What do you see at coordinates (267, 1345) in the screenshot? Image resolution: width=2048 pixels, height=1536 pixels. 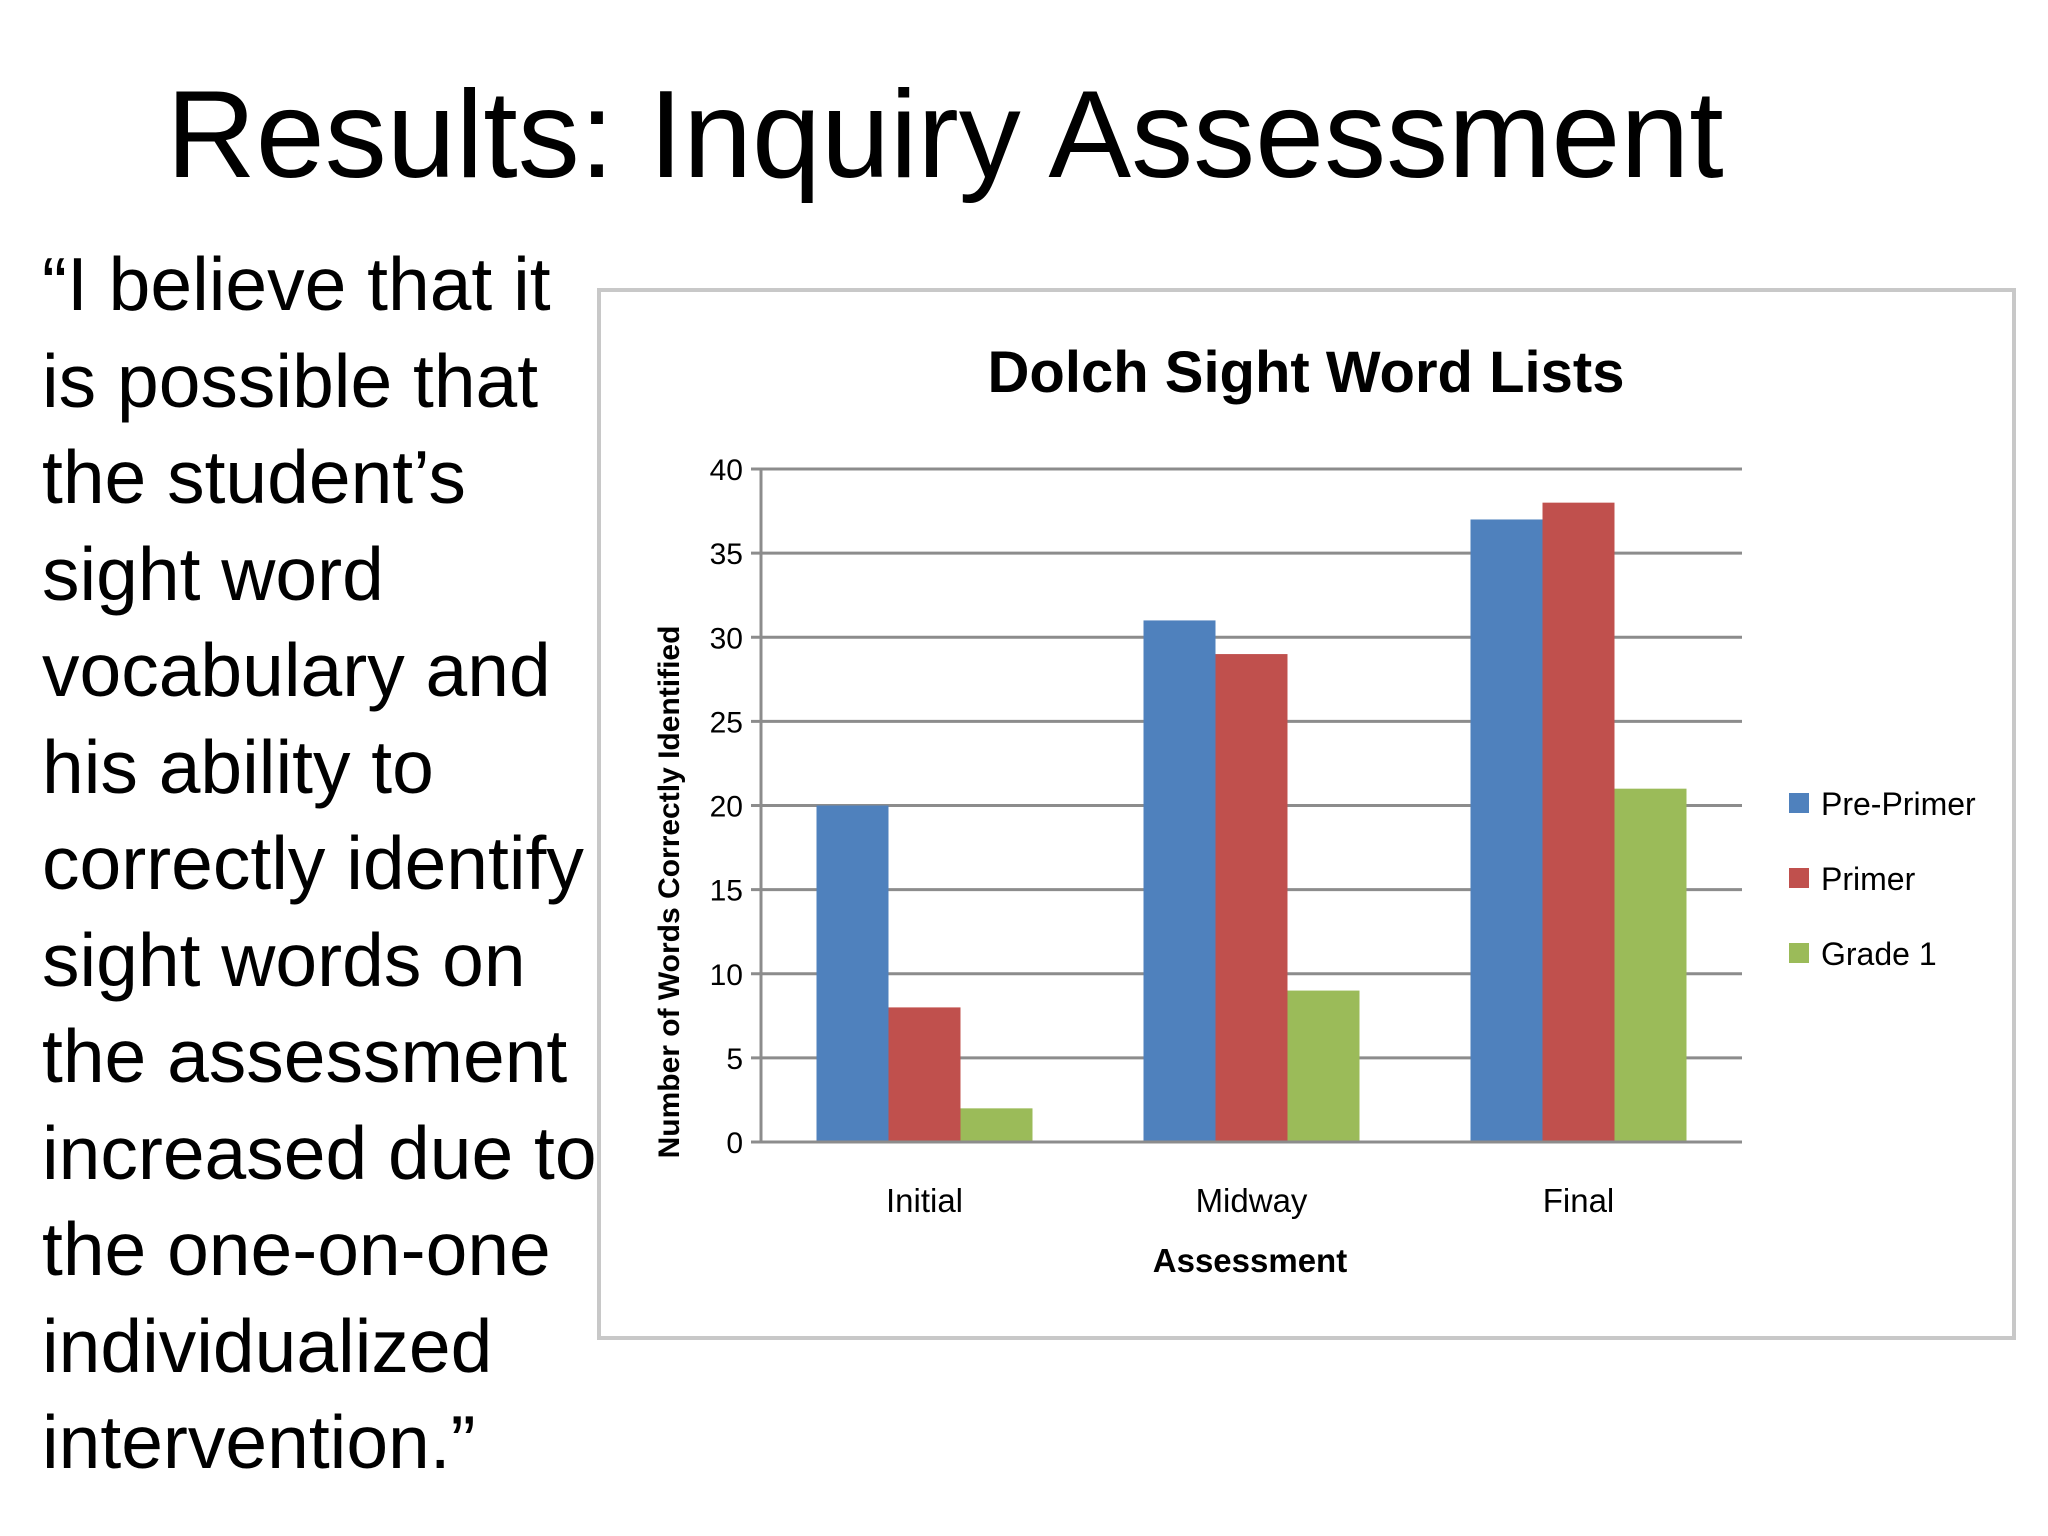 I see `quote-line: individualized` at bounding box center [267, 1345].